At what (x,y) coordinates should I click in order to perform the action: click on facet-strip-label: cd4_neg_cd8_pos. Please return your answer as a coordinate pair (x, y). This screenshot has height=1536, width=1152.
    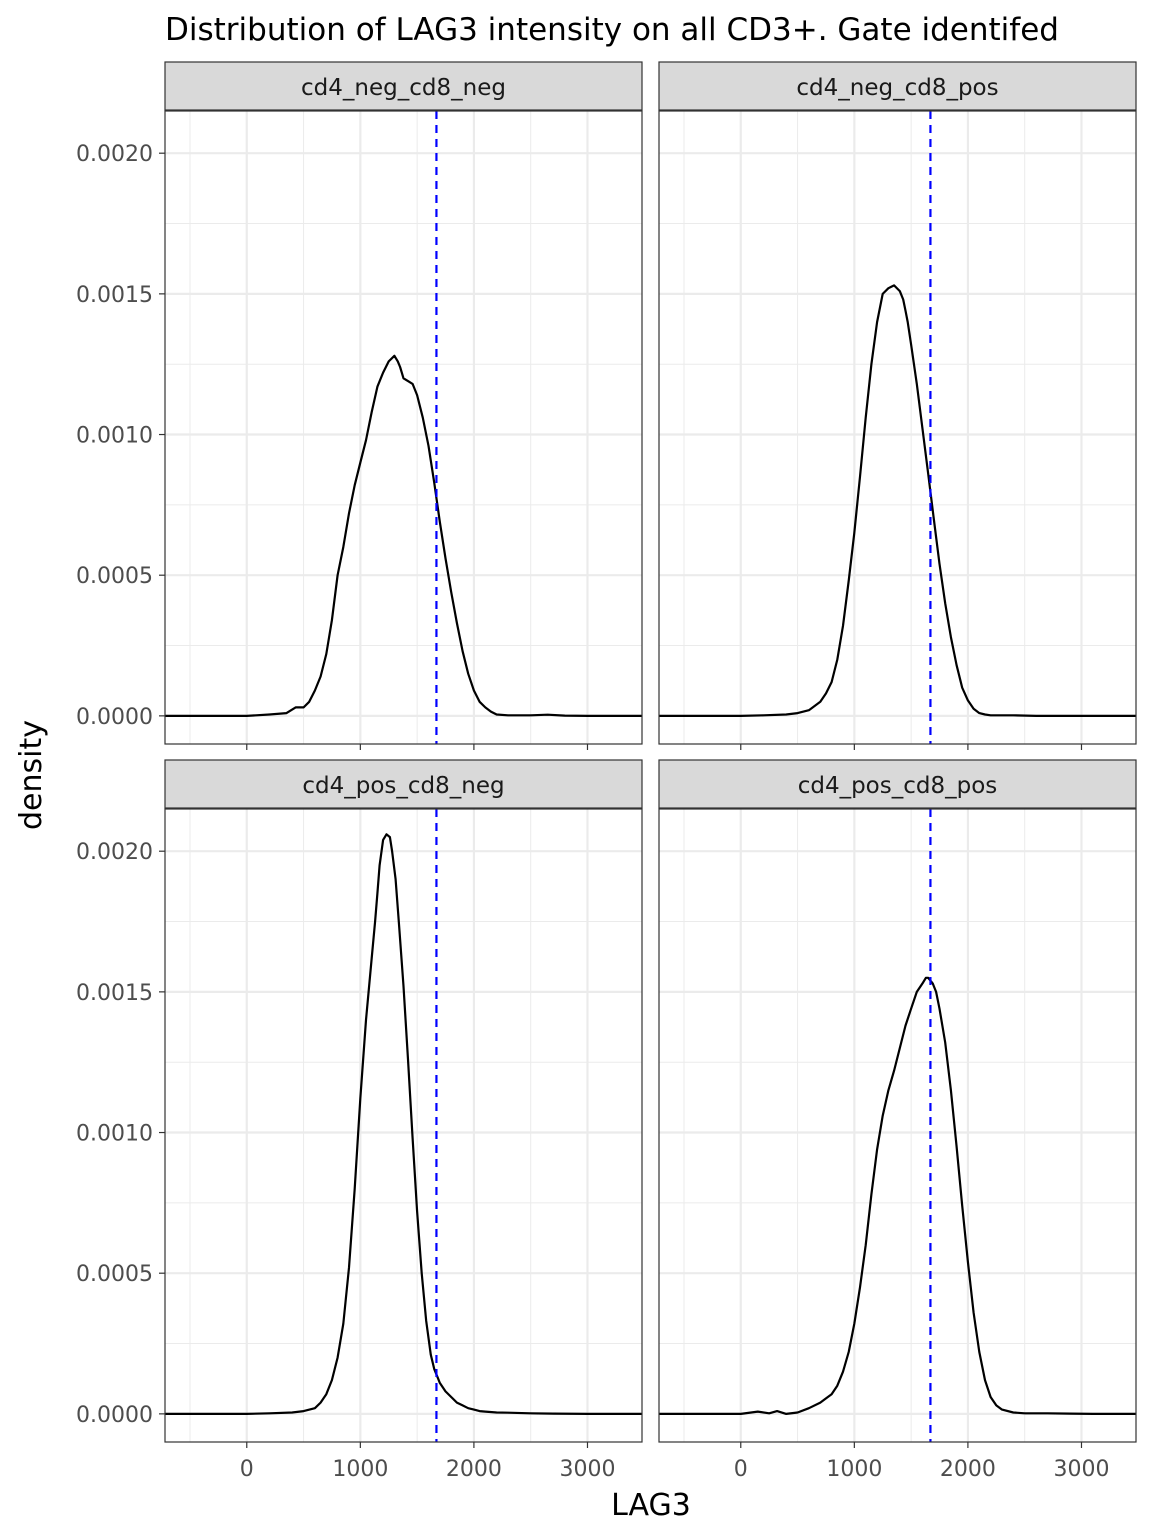
    Looking at the image, I should click on (897, 88).